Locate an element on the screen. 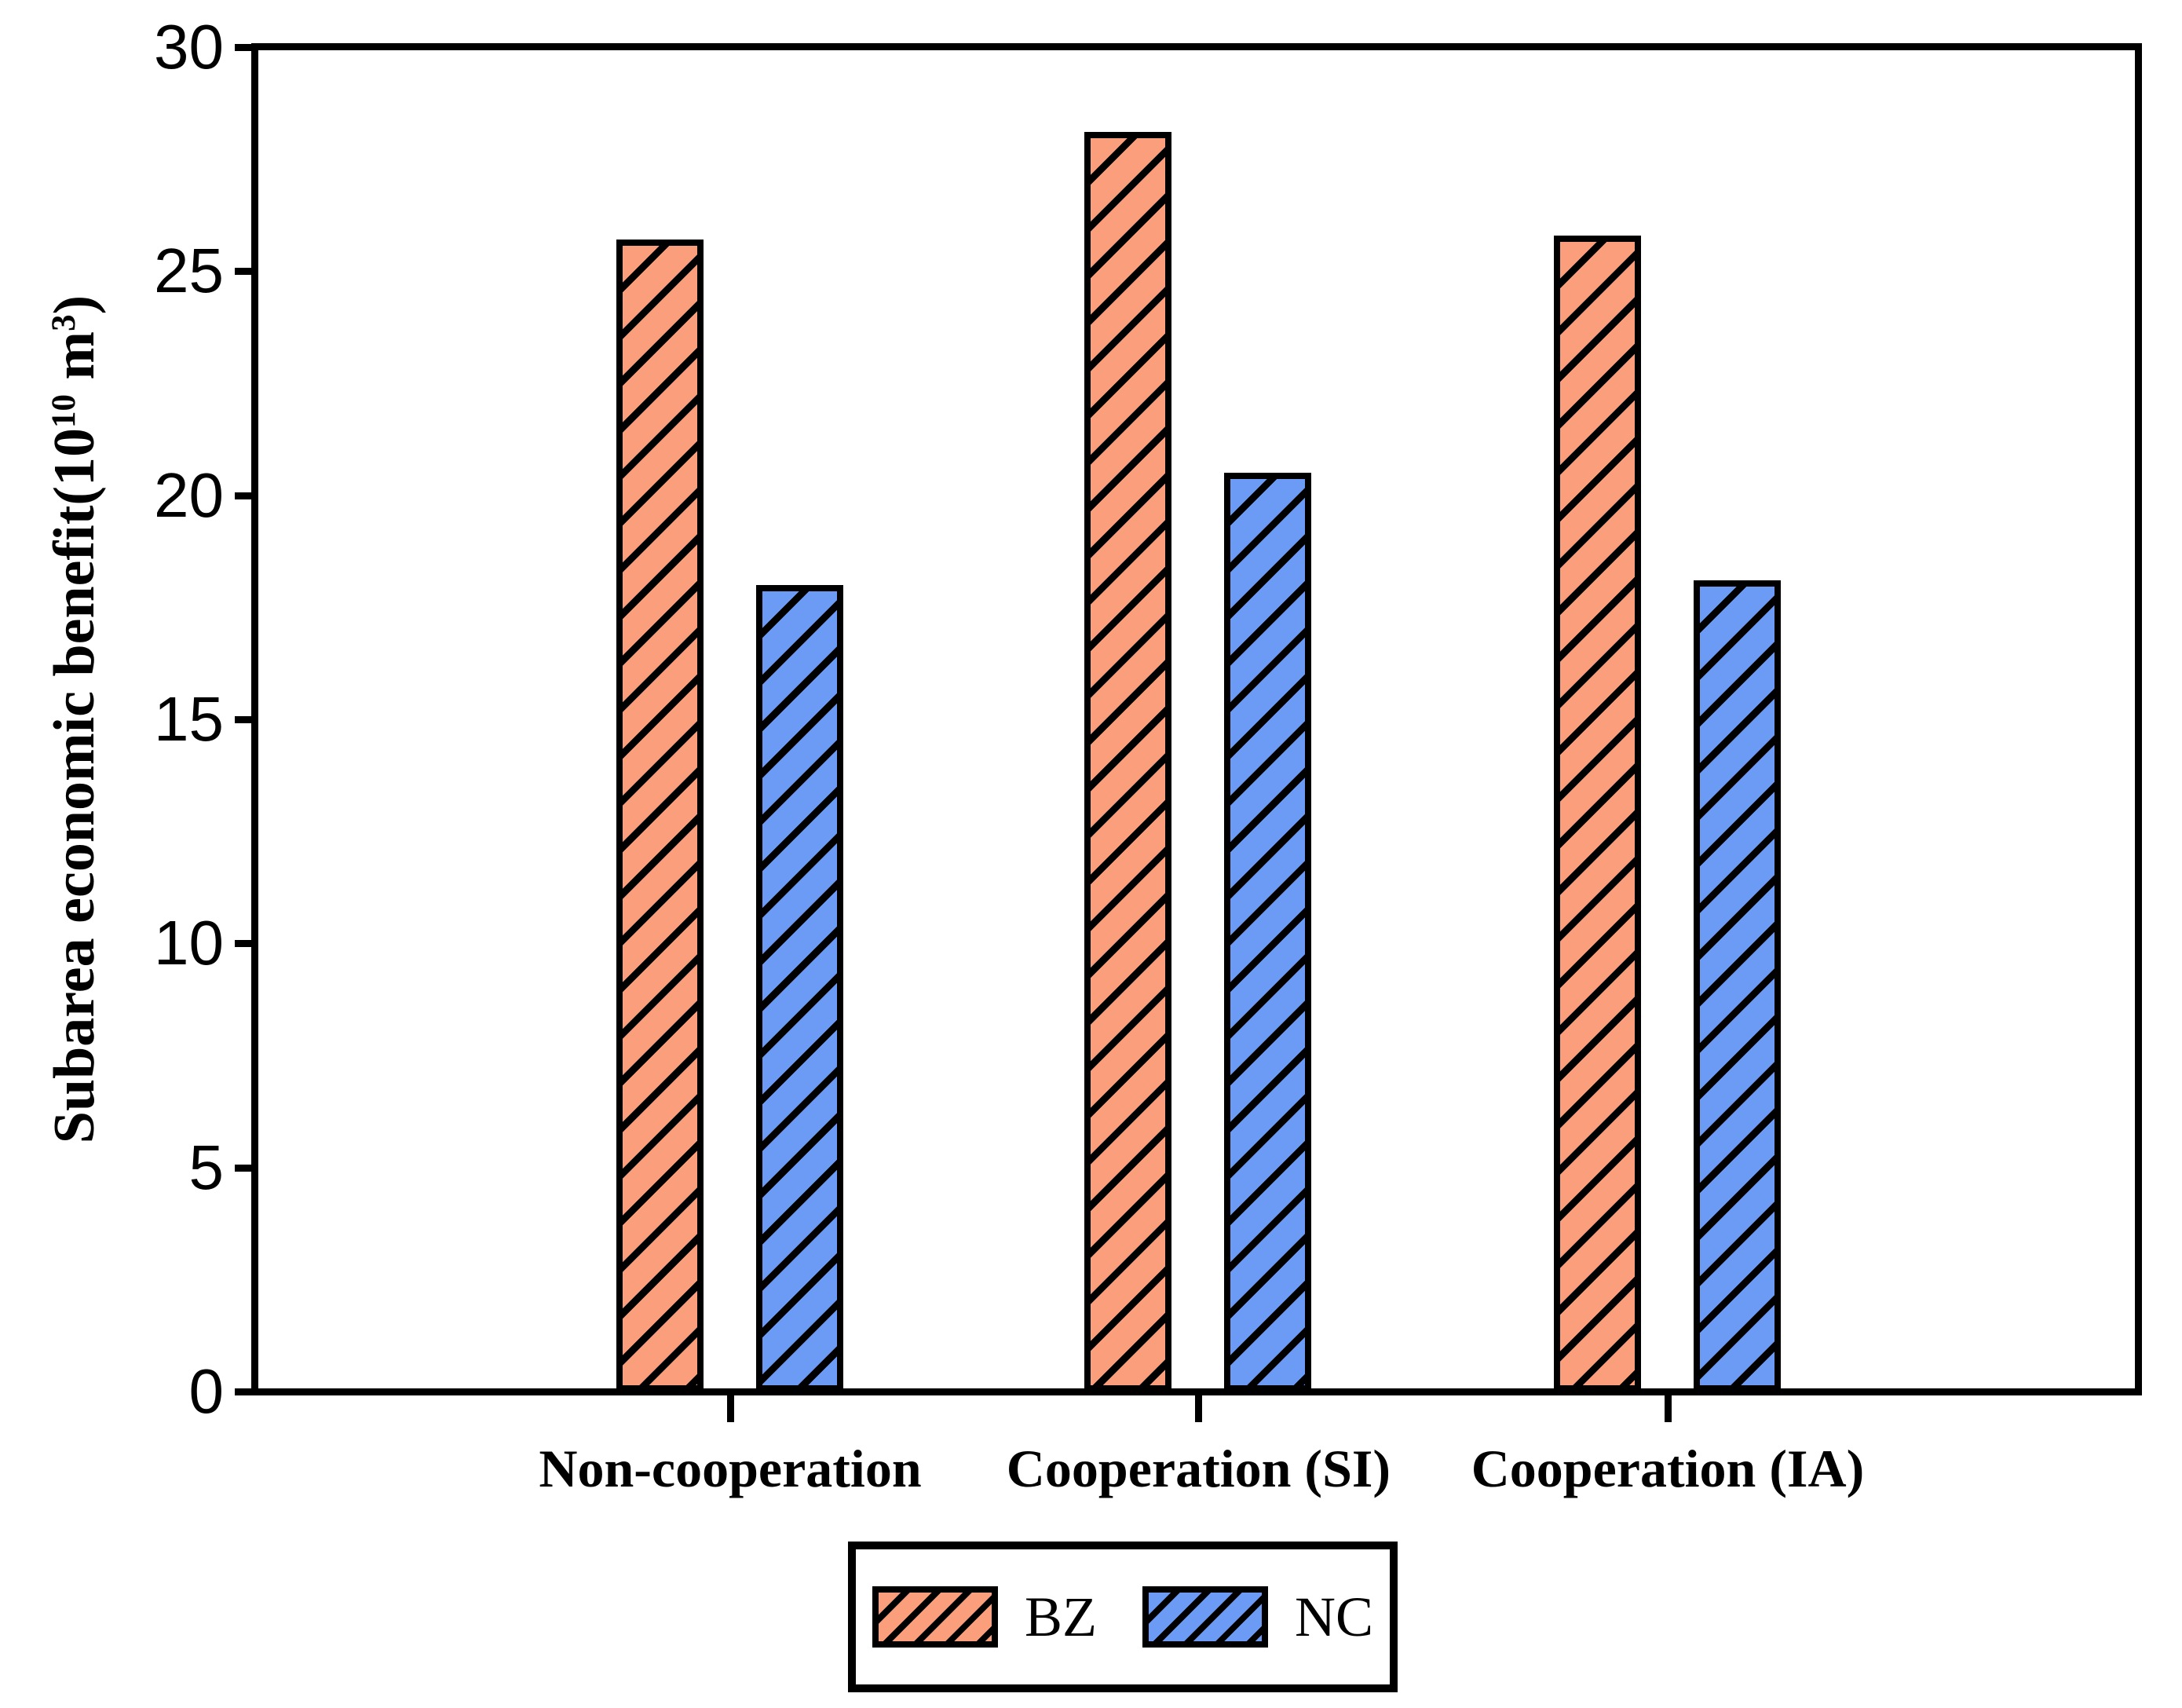 This screenshot has height=1708, width=2182. x-category-label: Non-cooperation is located at coordinates (730, 1468).